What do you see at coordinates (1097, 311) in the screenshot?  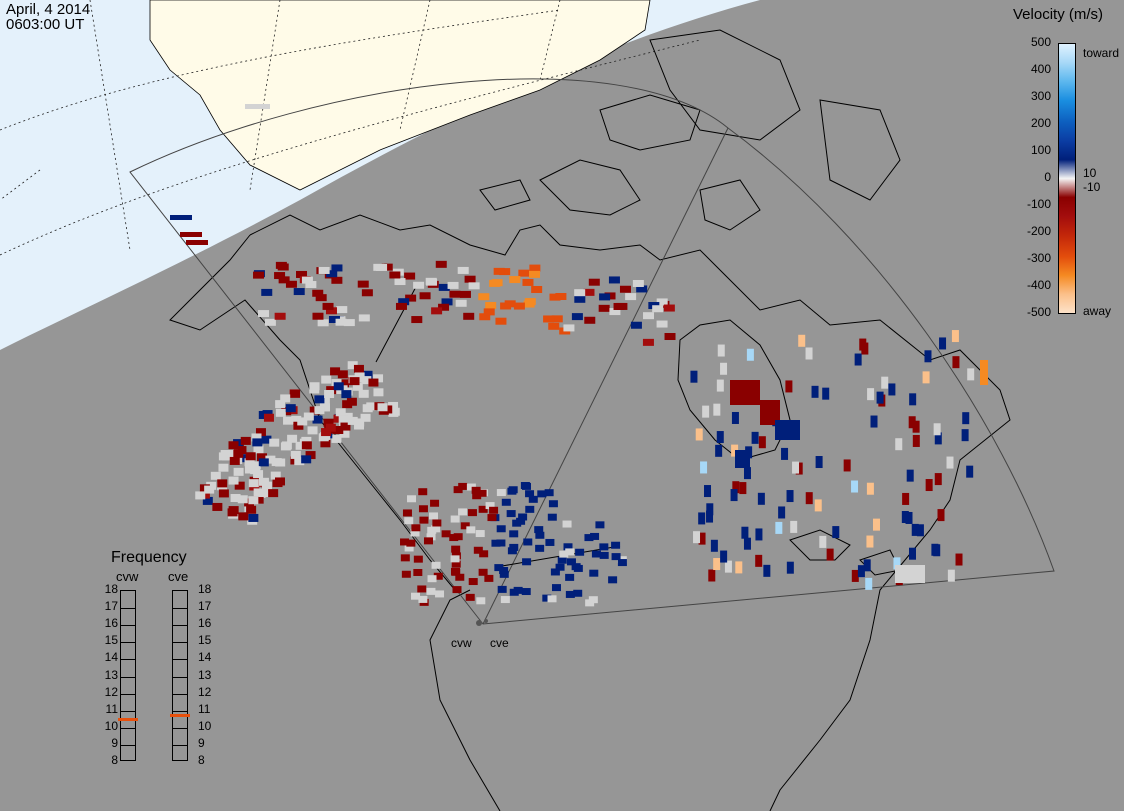 I see `away-label: away` at bounding box center [1097, 311].